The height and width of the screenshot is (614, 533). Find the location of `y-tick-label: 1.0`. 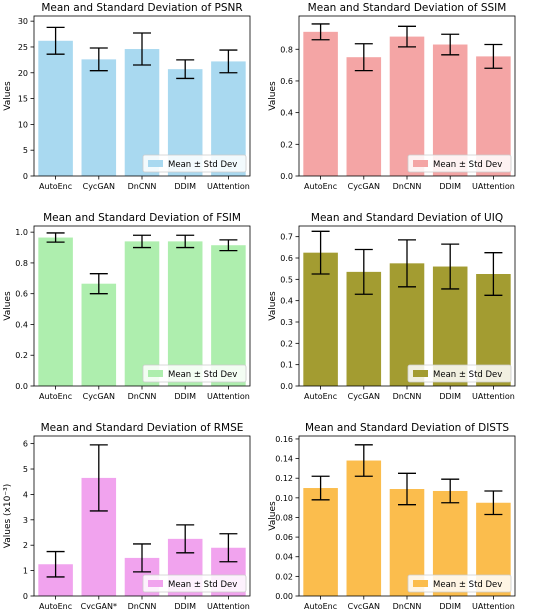

y-tick-label: 1.0 is located at coordinates (21, 232).